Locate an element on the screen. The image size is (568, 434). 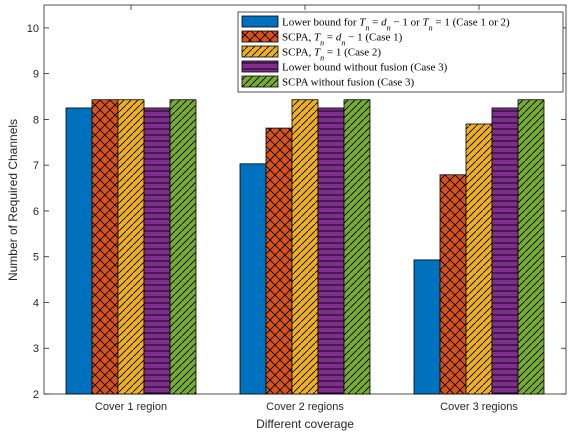
legend-item: Lower bound without fusion (Case 3) is located at coordinates (344, 67).